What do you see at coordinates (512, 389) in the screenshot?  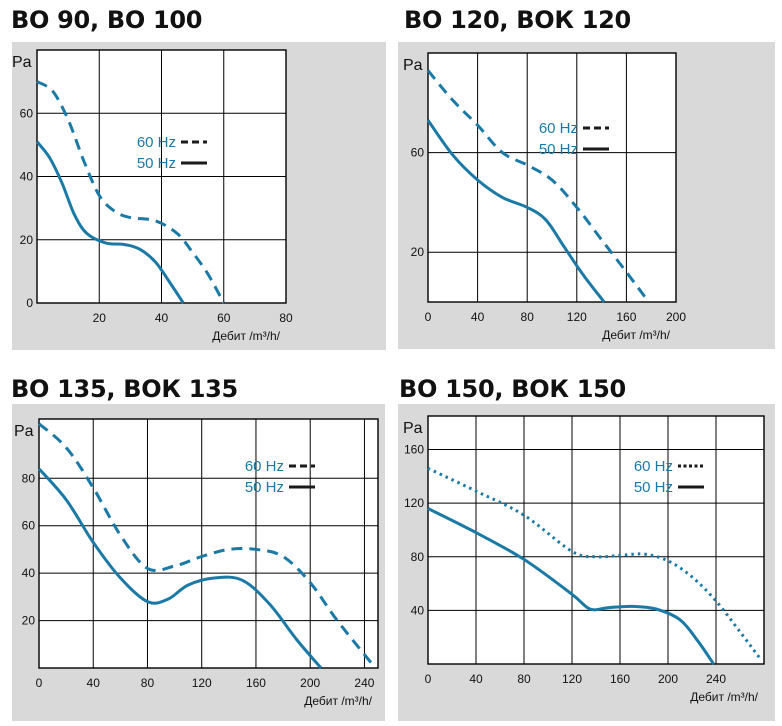 I see `chart-title: ВО 150, ВОК 150` at bounding box center [512, 389].